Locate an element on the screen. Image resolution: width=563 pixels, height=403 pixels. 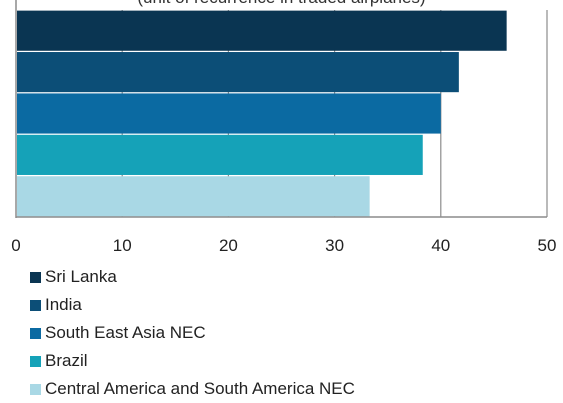
legend-item: Brazil is located at coordinates (192, 361).